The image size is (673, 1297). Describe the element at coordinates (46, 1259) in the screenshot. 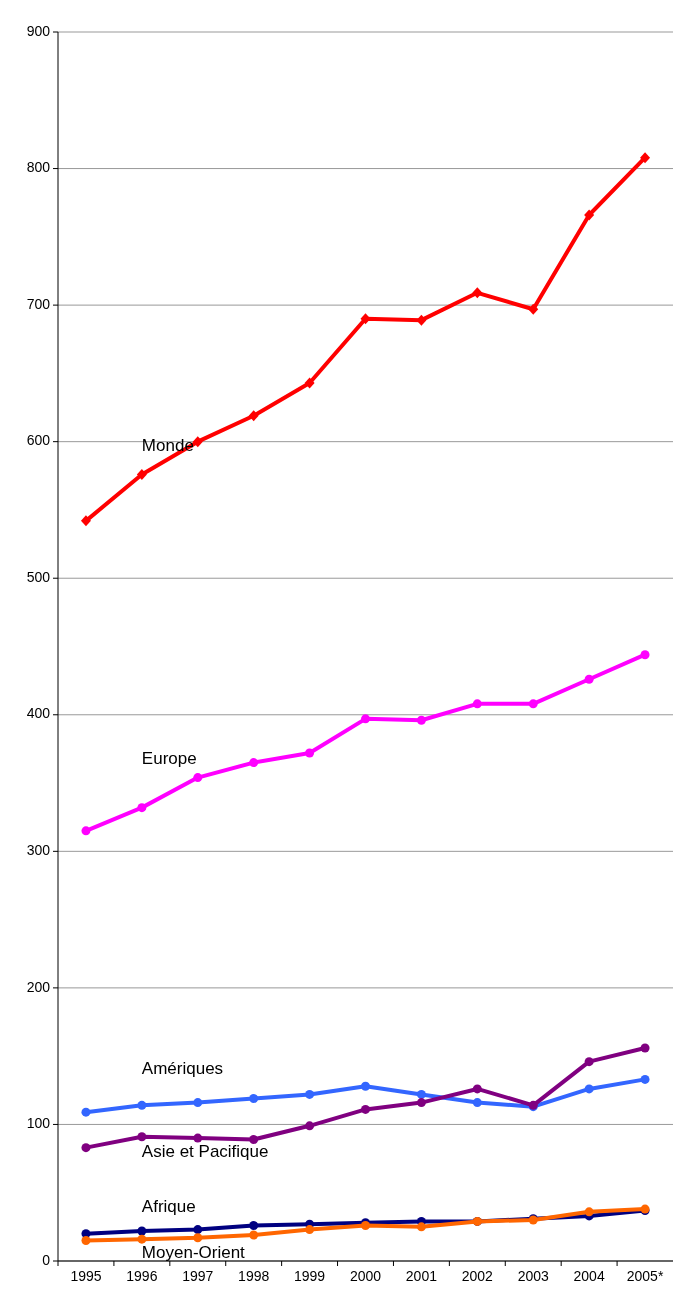

I see `y-tick-label: 0` at that location.